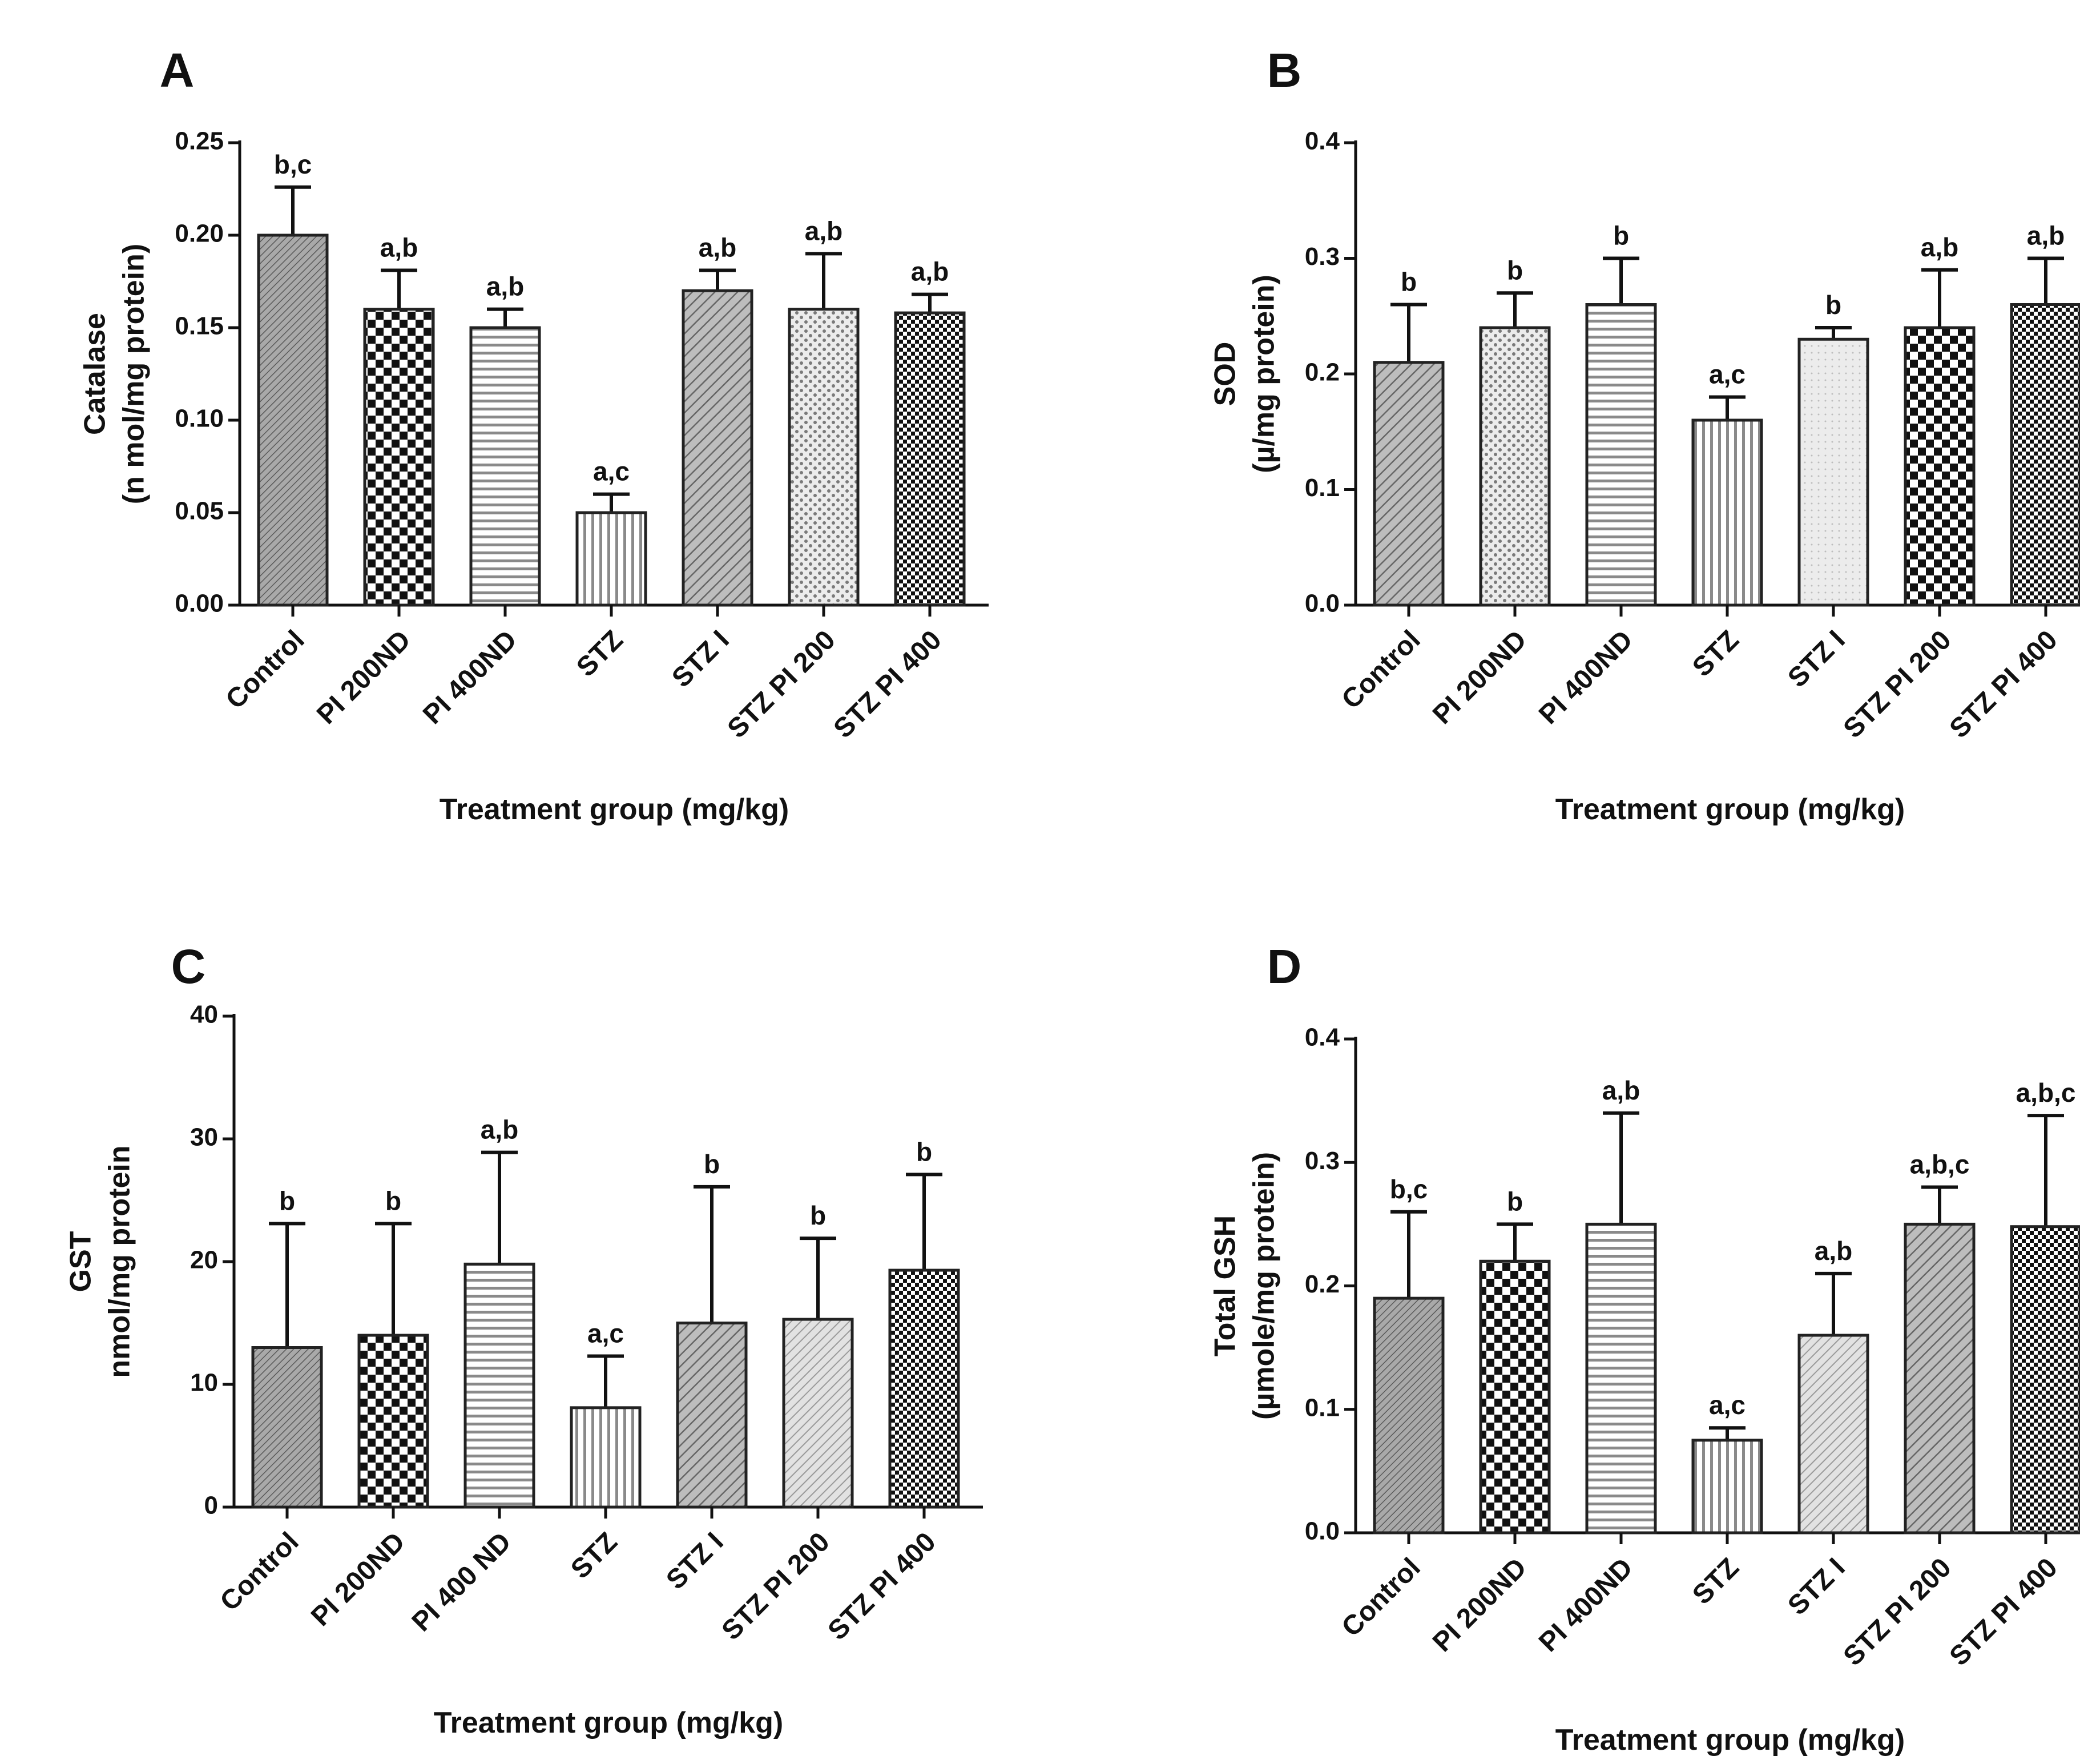 The height and width of the screenshot is (1764, 2080). What do you see at coordinates (199, 511) in the screenshot?
I see `y-tick-label: 0.05` at bounding box center [199, 511].